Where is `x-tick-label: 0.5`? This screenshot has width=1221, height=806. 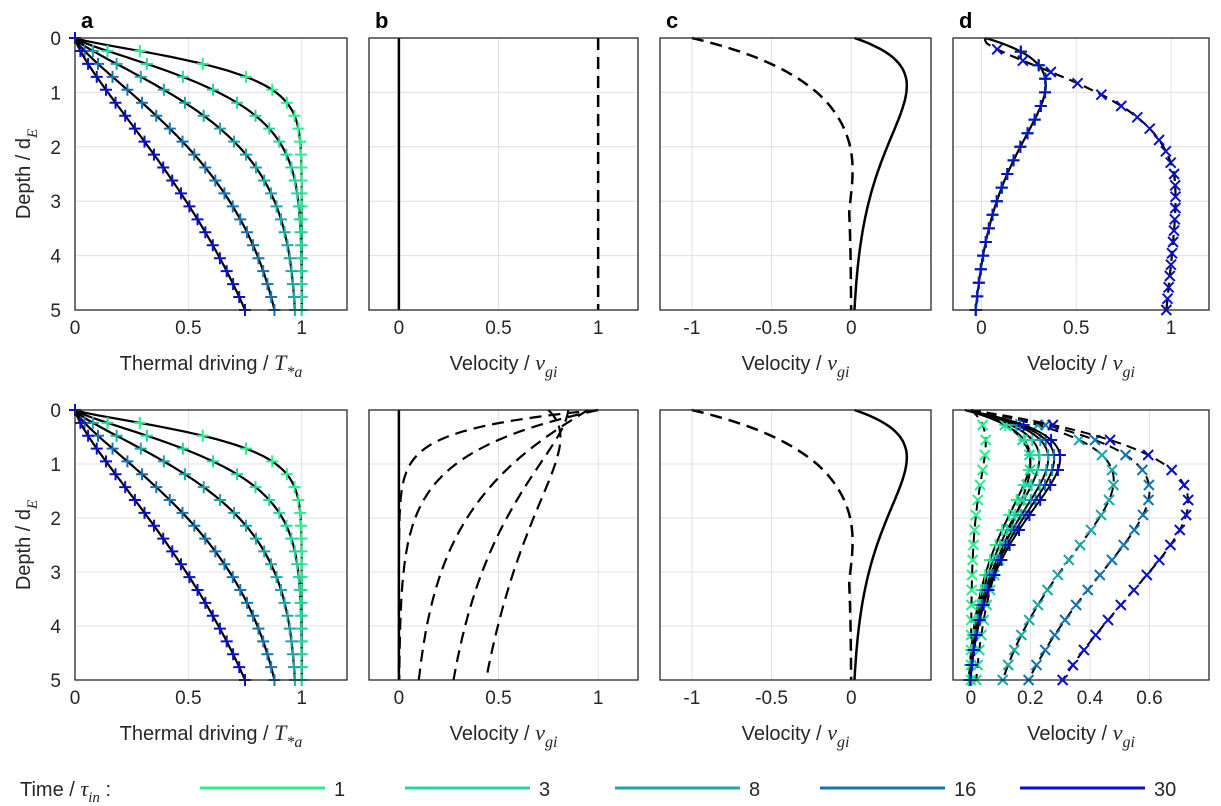 x-tick-label: 0.5 is located at coordinates (188, 698).